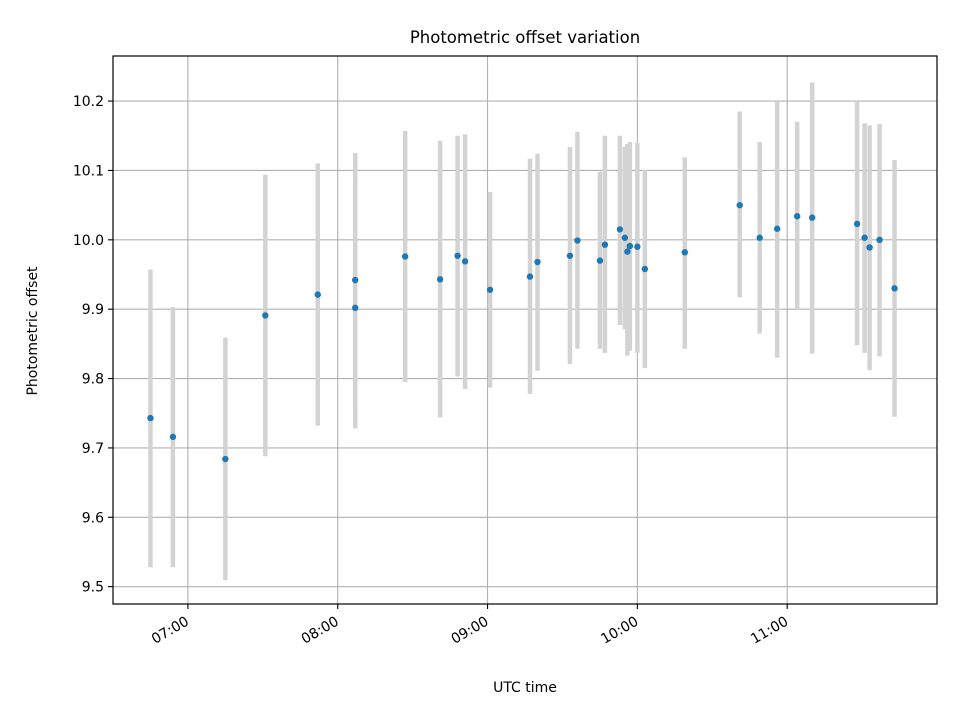 This screenshot has width=960, height=724. I want to click on y-tick-label: 10.0, so click(88, 241).